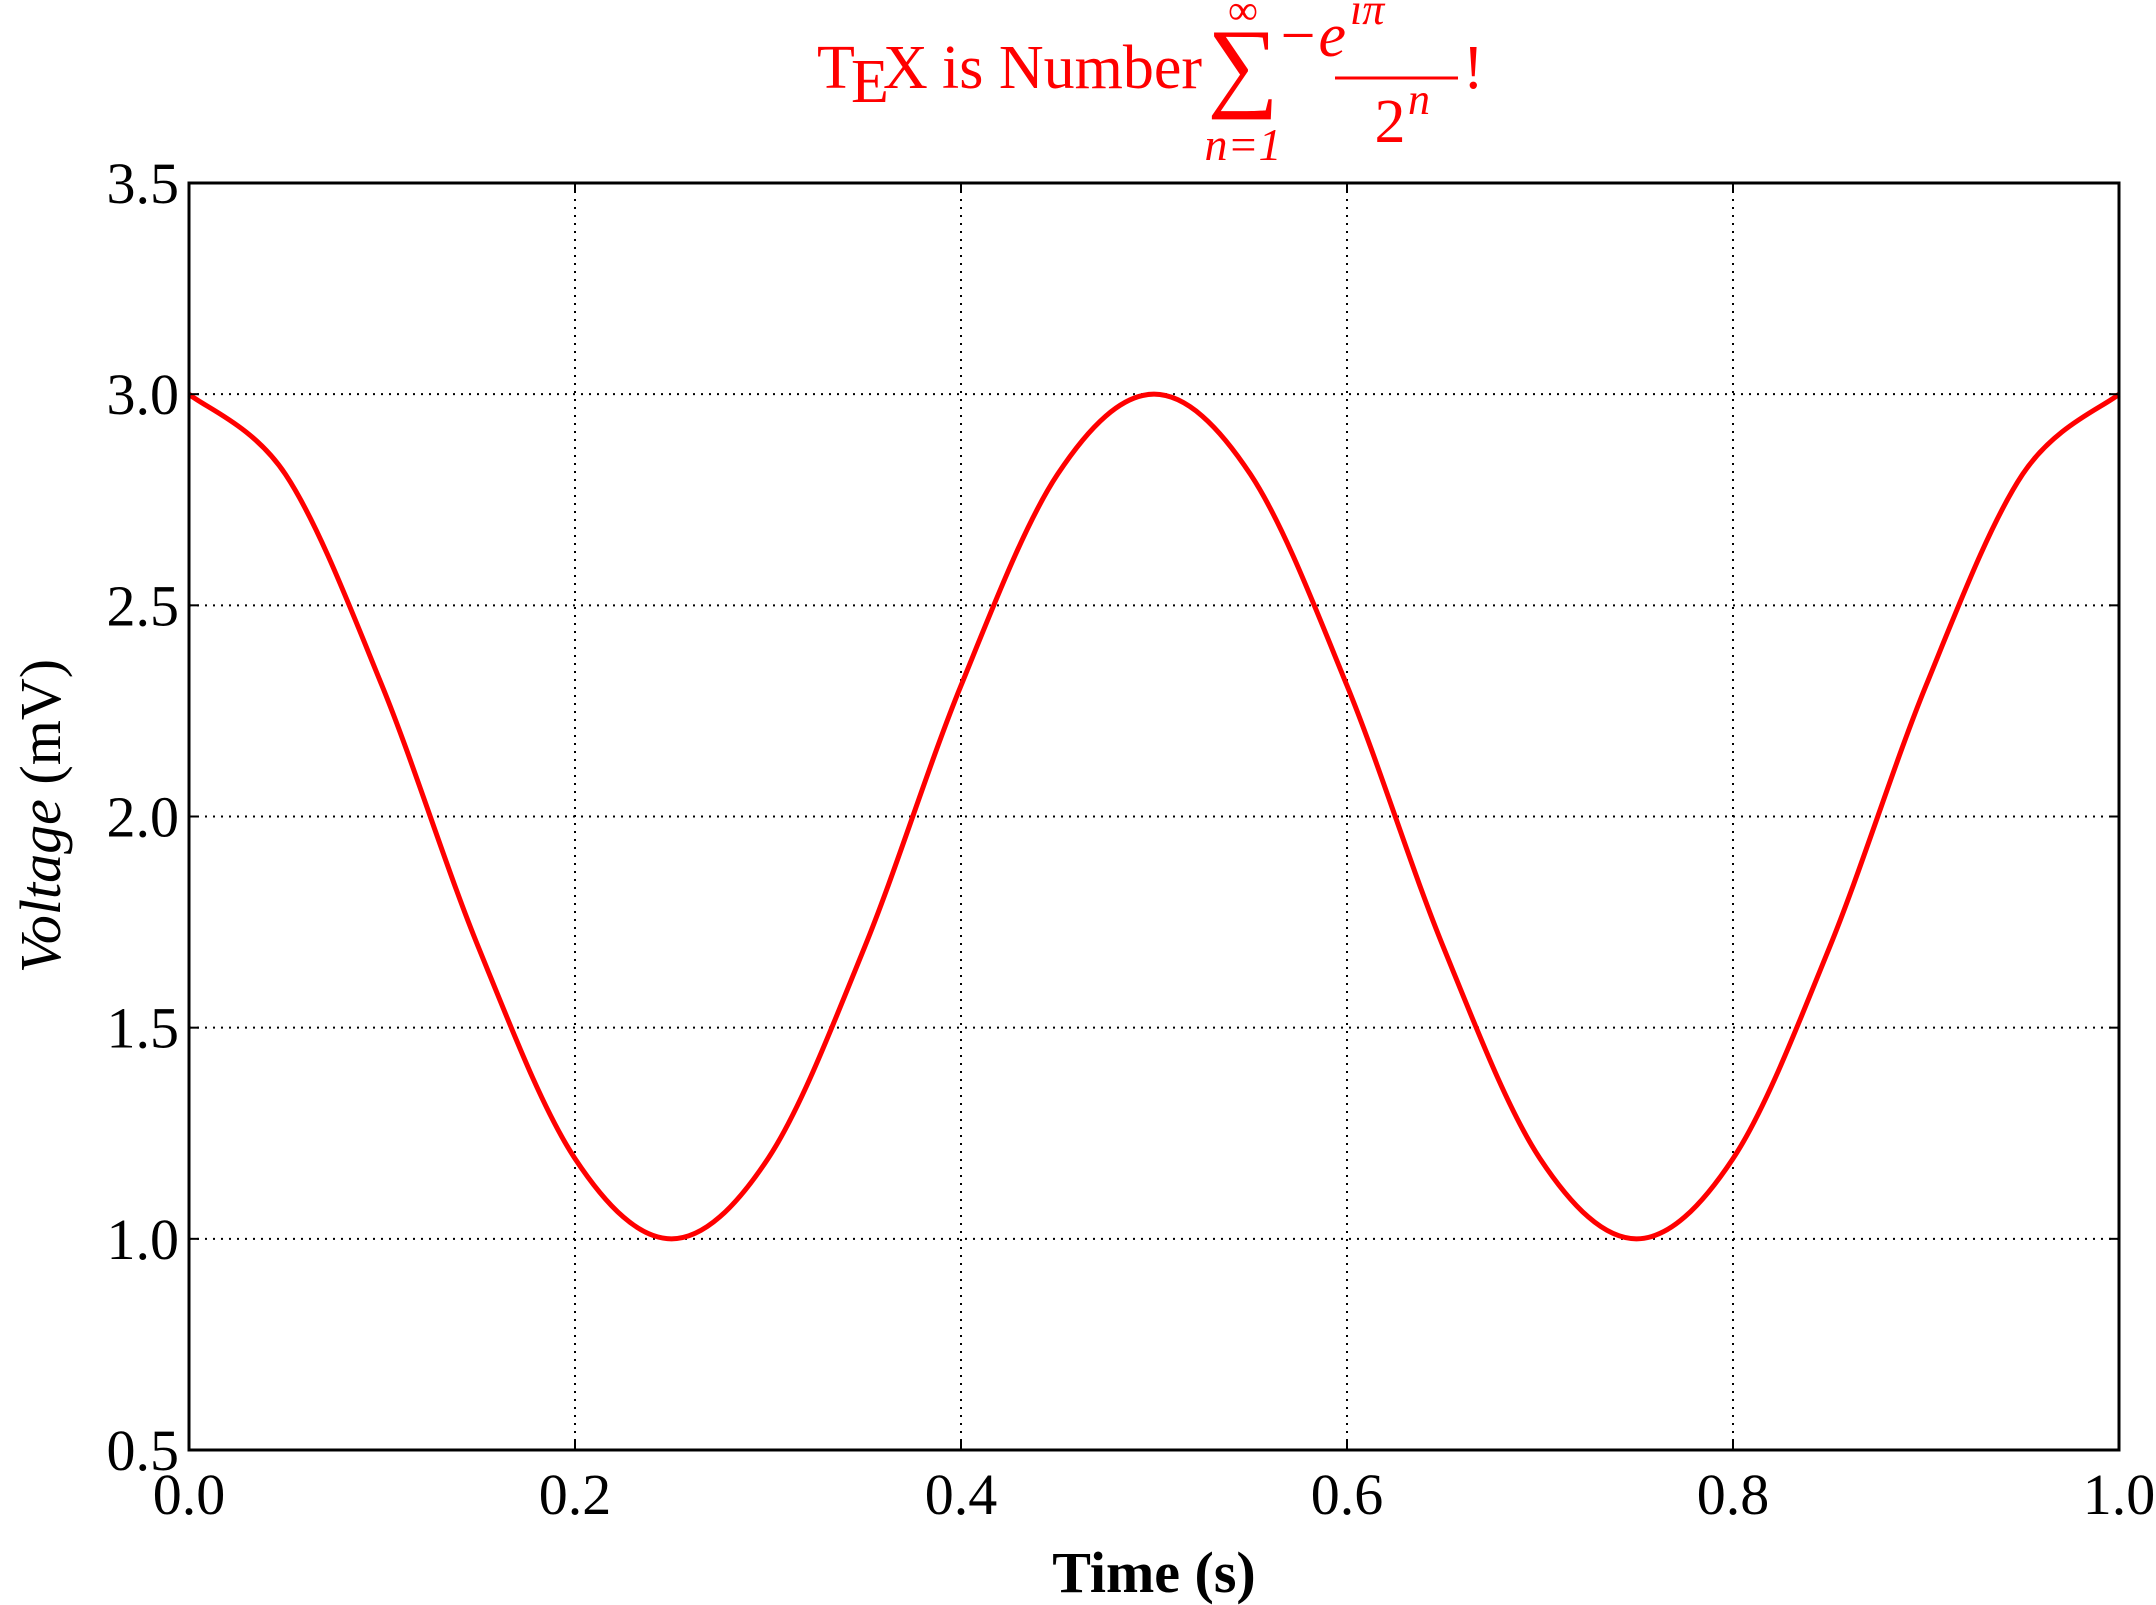 This screenshot has width=2156, height=1605. I want to click on title-denominator-exp: n, so click(1419, 99).